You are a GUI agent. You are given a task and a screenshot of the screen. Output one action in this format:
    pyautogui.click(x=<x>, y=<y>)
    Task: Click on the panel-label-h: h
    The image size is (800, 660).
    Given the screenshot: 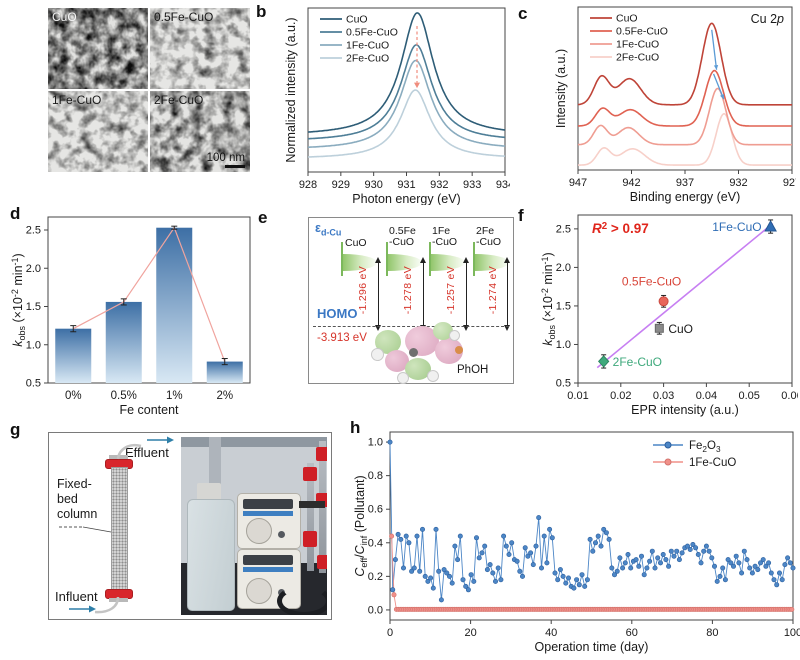 What is the action you would take?
    pyautogui.click(x=355, y=427)
    